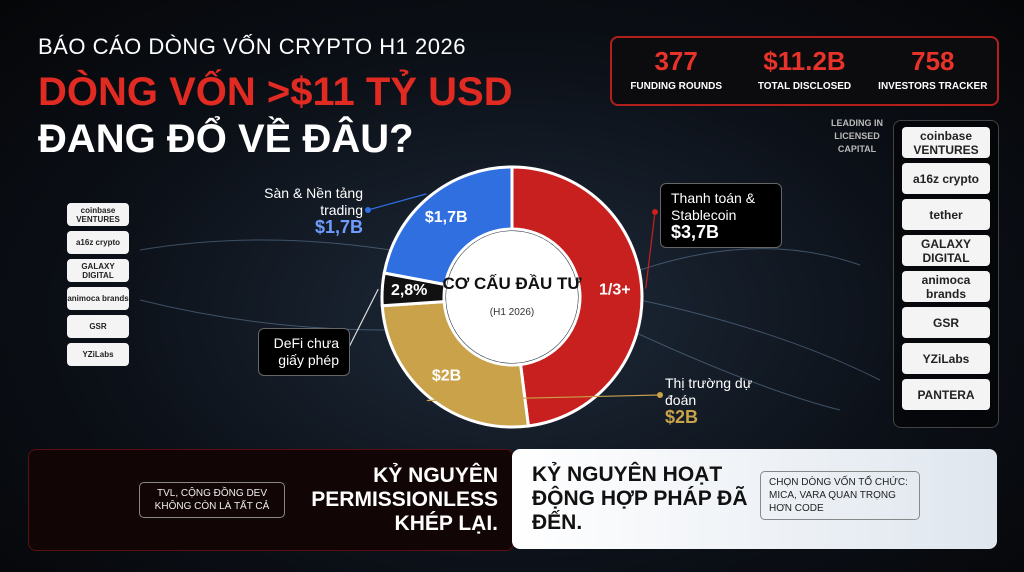 This screenshot has width=1024, height=572. I want to click on stat-value: 377, so click(676, 61).